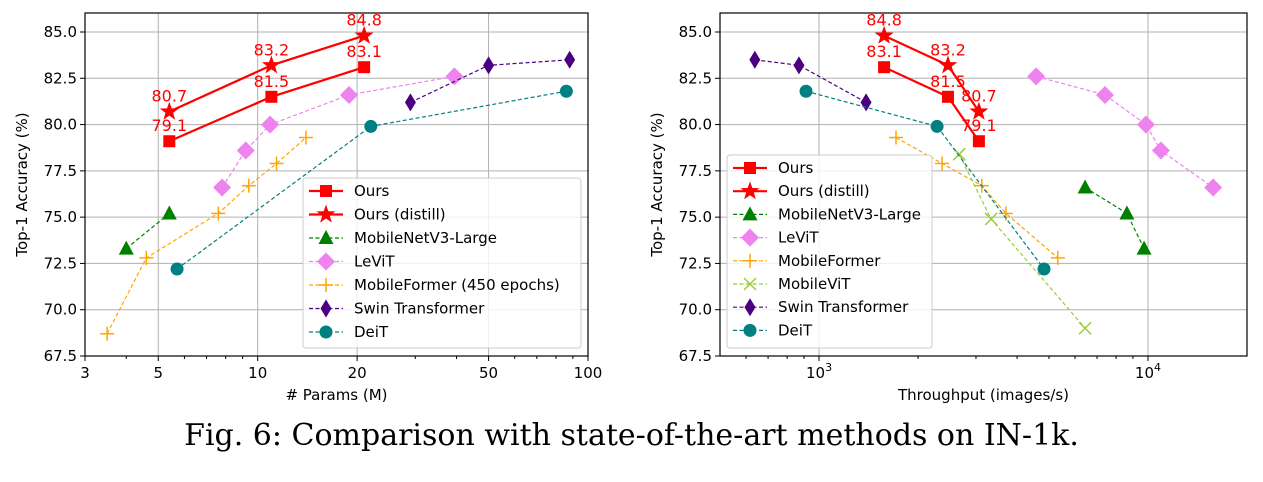 The width and height of the screenshot is (1263, 482). I want to click on x-tick-label: 5, so click(159, 373).